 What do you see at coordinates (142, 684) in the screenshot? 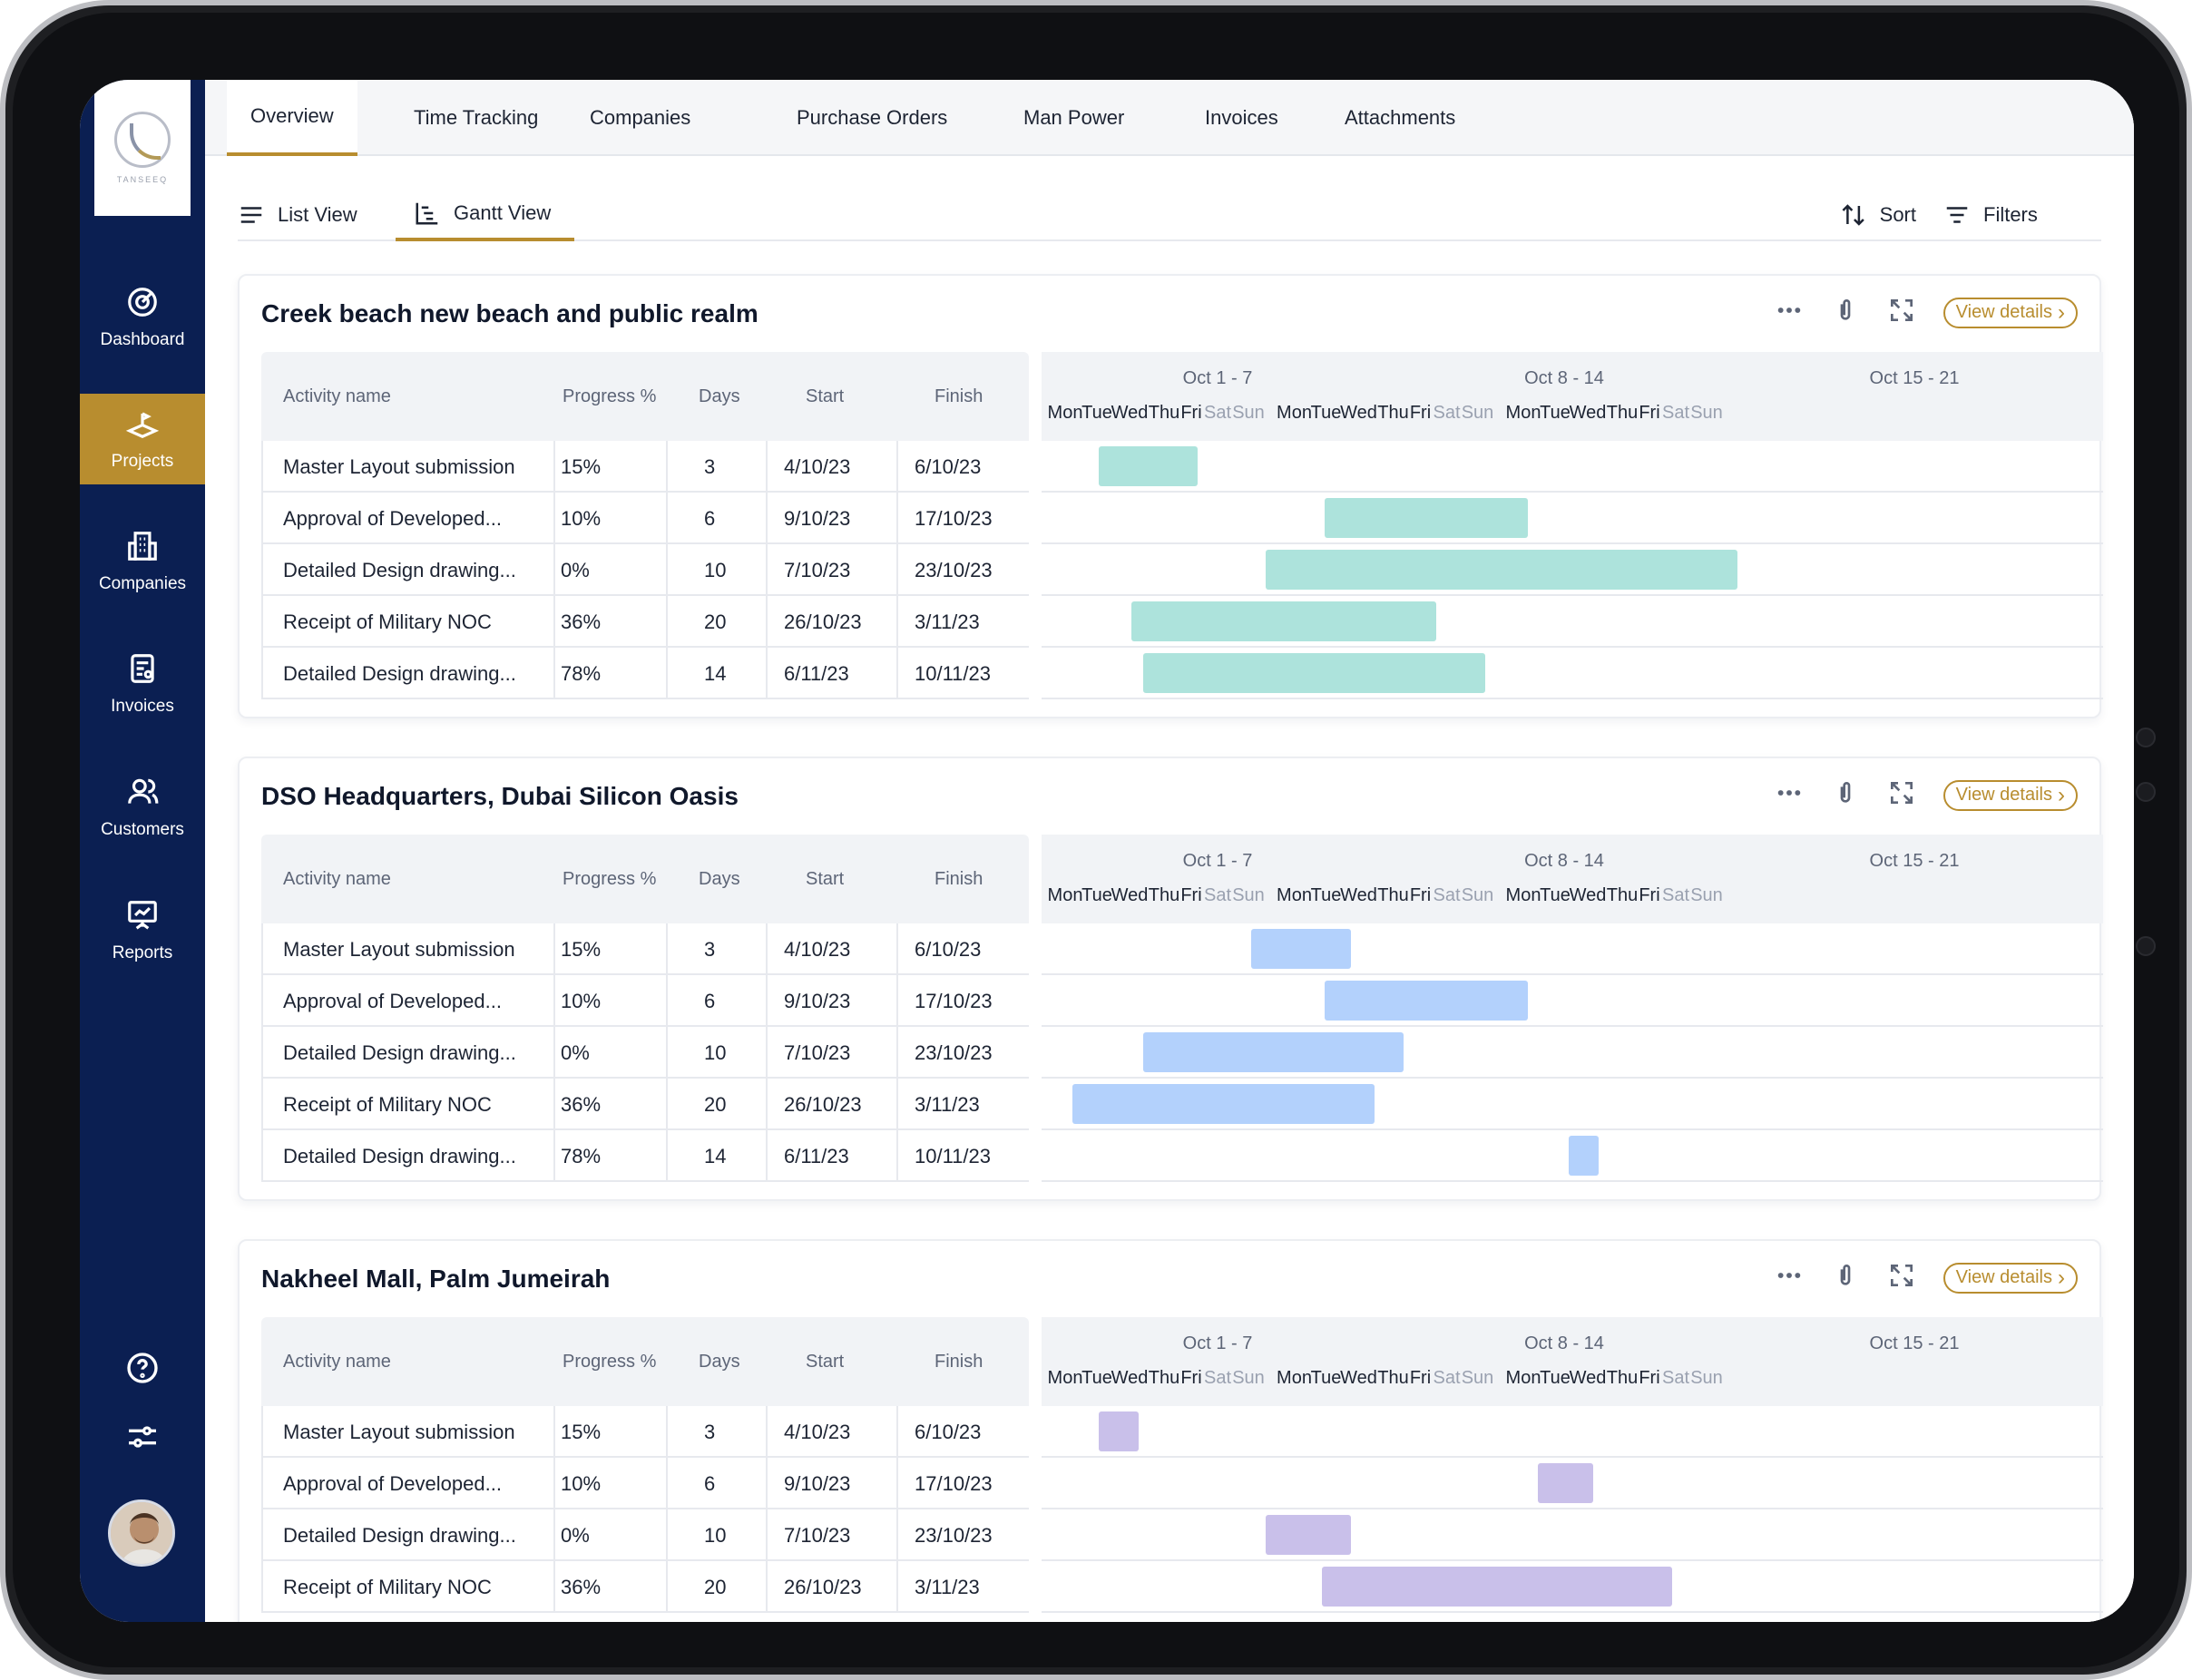
I see `sidebar-item-invoices: Invoices` at bounding box center [142, 684].